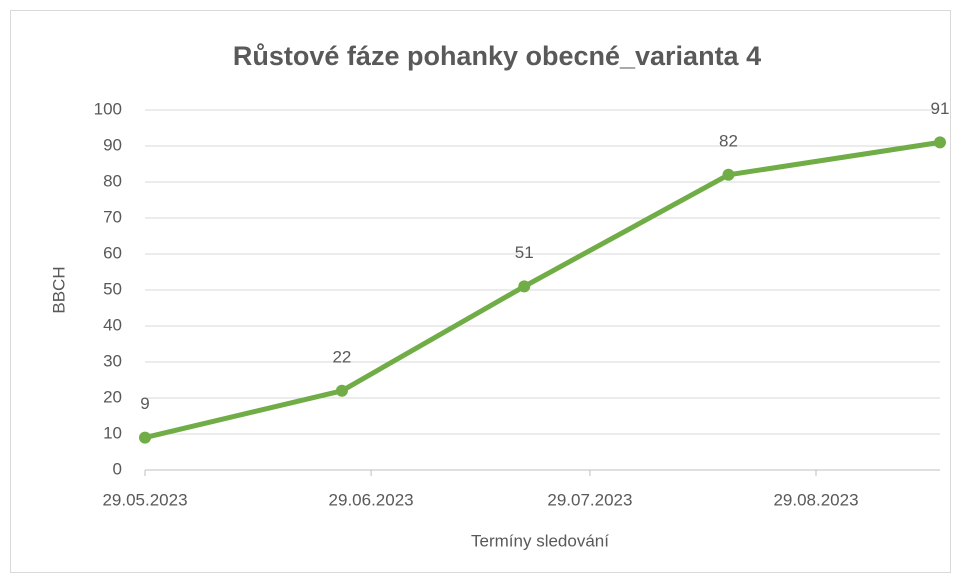  I want to click on x-tick-label: 29.05.2023, so click(144, 499).